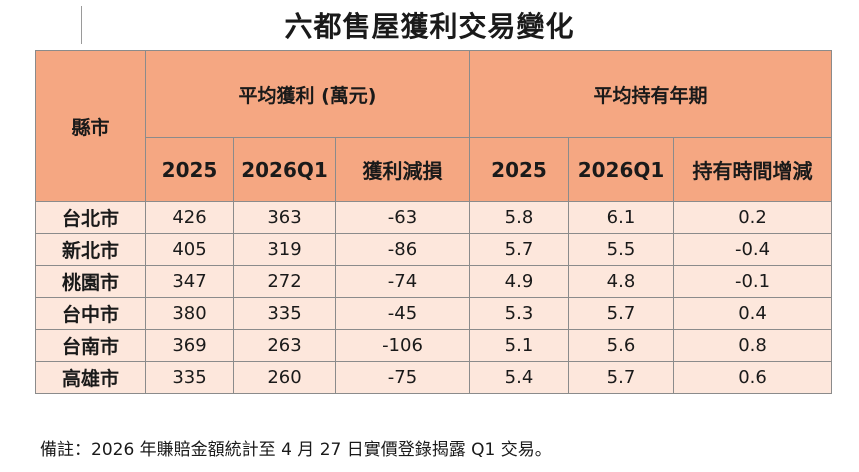 The height and width of the screenshot is (472, 859). What do you see at coordinates (90, 377) in the screenshot?
I see `city-cell: 高雄市` at bounding box center [90, 377].